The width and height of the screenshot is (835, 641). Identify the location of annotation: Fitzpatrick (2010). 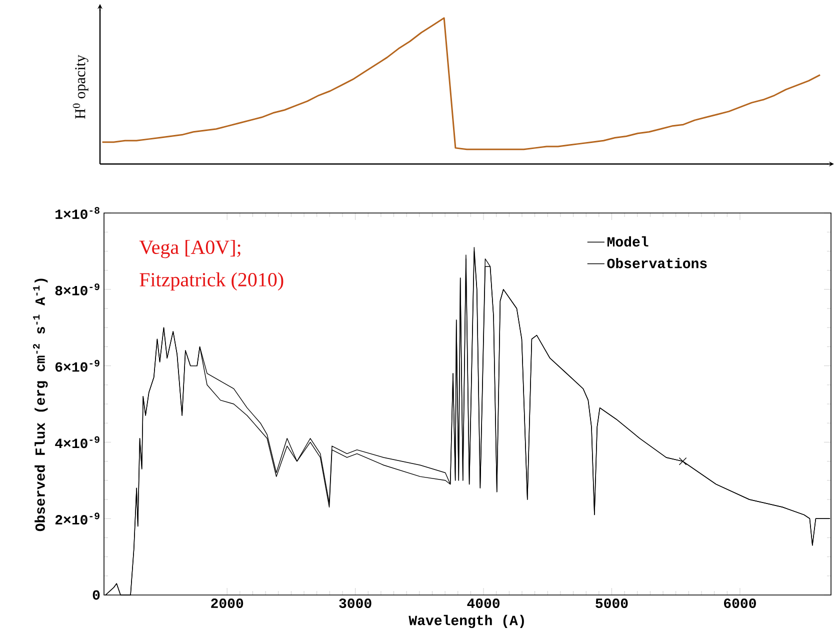
(212, 281).